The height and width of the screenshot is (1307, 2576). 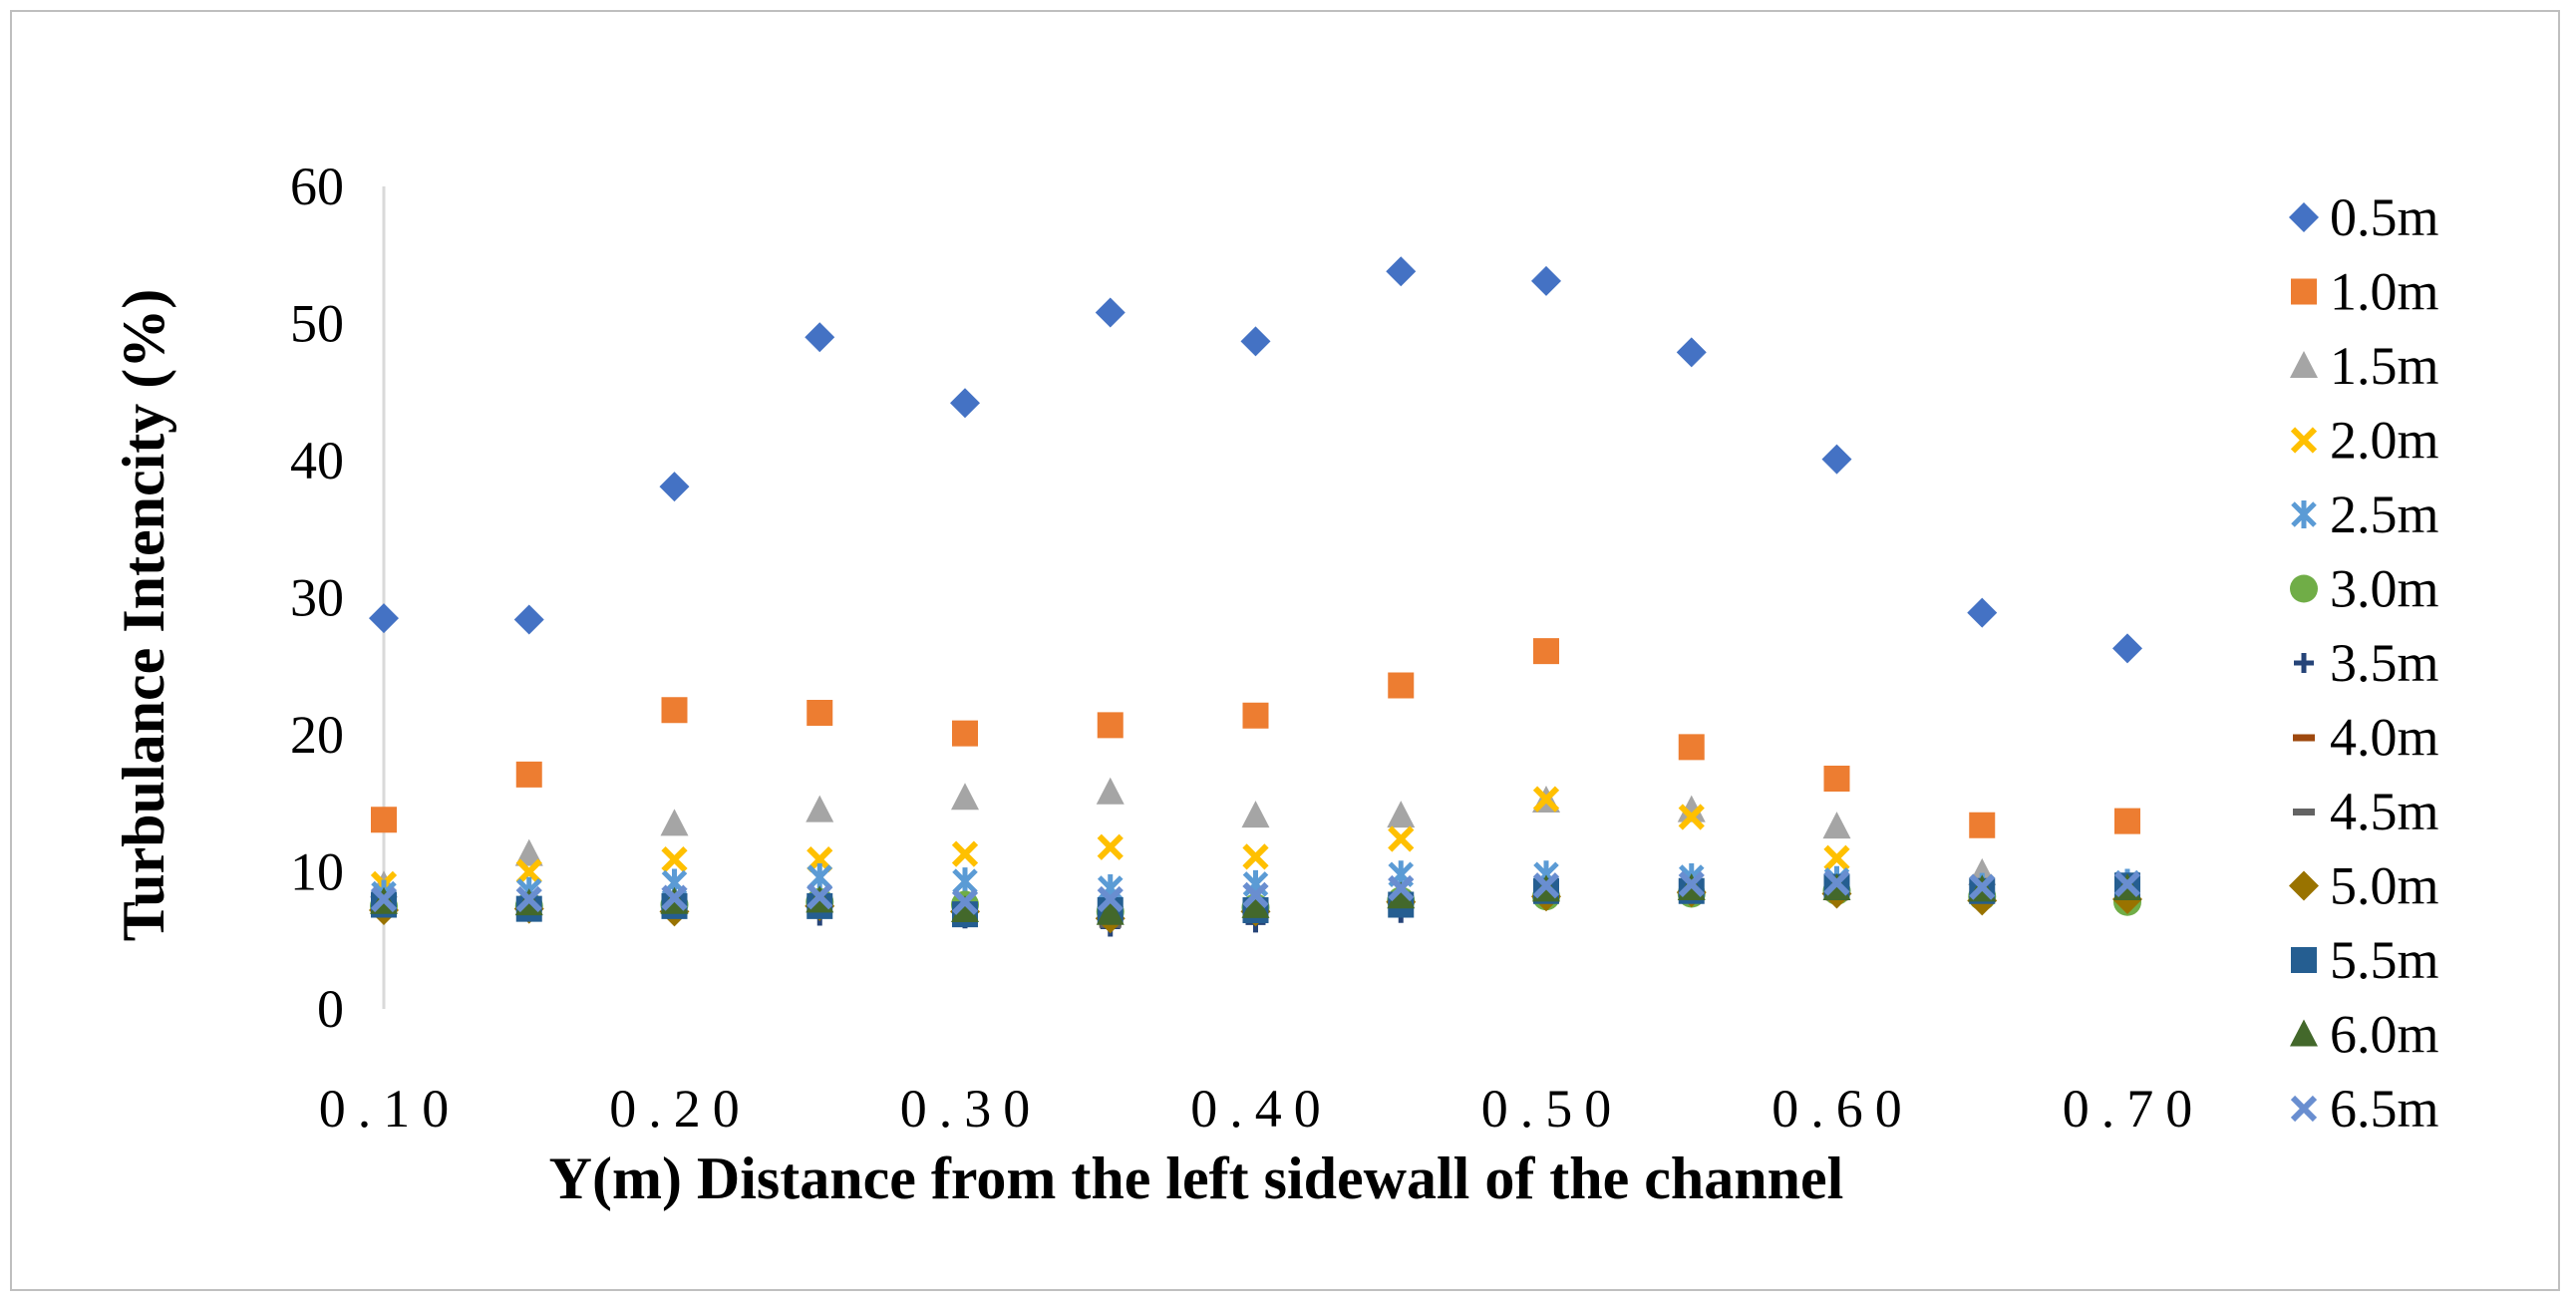 What do you see at coordinates (680, 1109) in the screenshot?
I see `x-tick-label: 0.20` at bounding box center [680, 1109].